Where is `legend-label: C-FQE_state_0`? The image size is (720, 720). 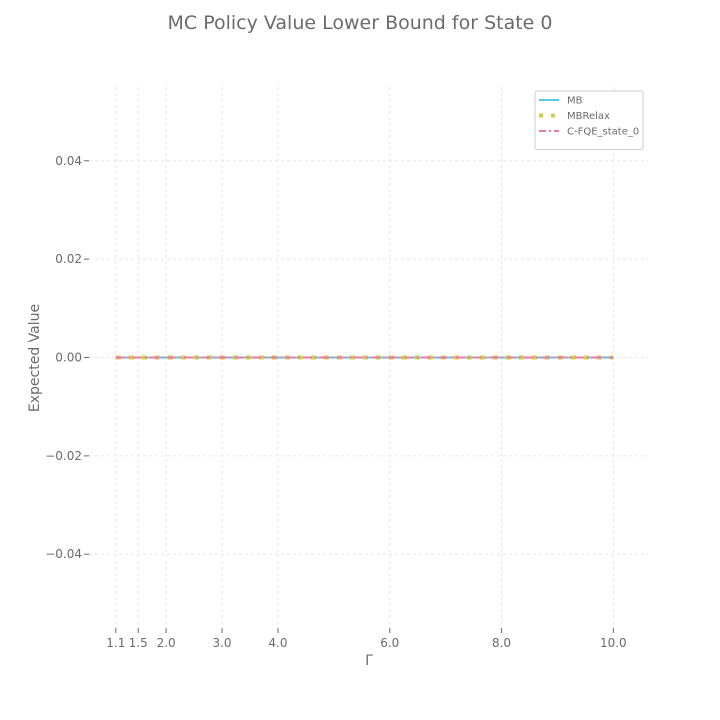 legend-label: C-FQE_state_0 is located at coordinates (603, 132).